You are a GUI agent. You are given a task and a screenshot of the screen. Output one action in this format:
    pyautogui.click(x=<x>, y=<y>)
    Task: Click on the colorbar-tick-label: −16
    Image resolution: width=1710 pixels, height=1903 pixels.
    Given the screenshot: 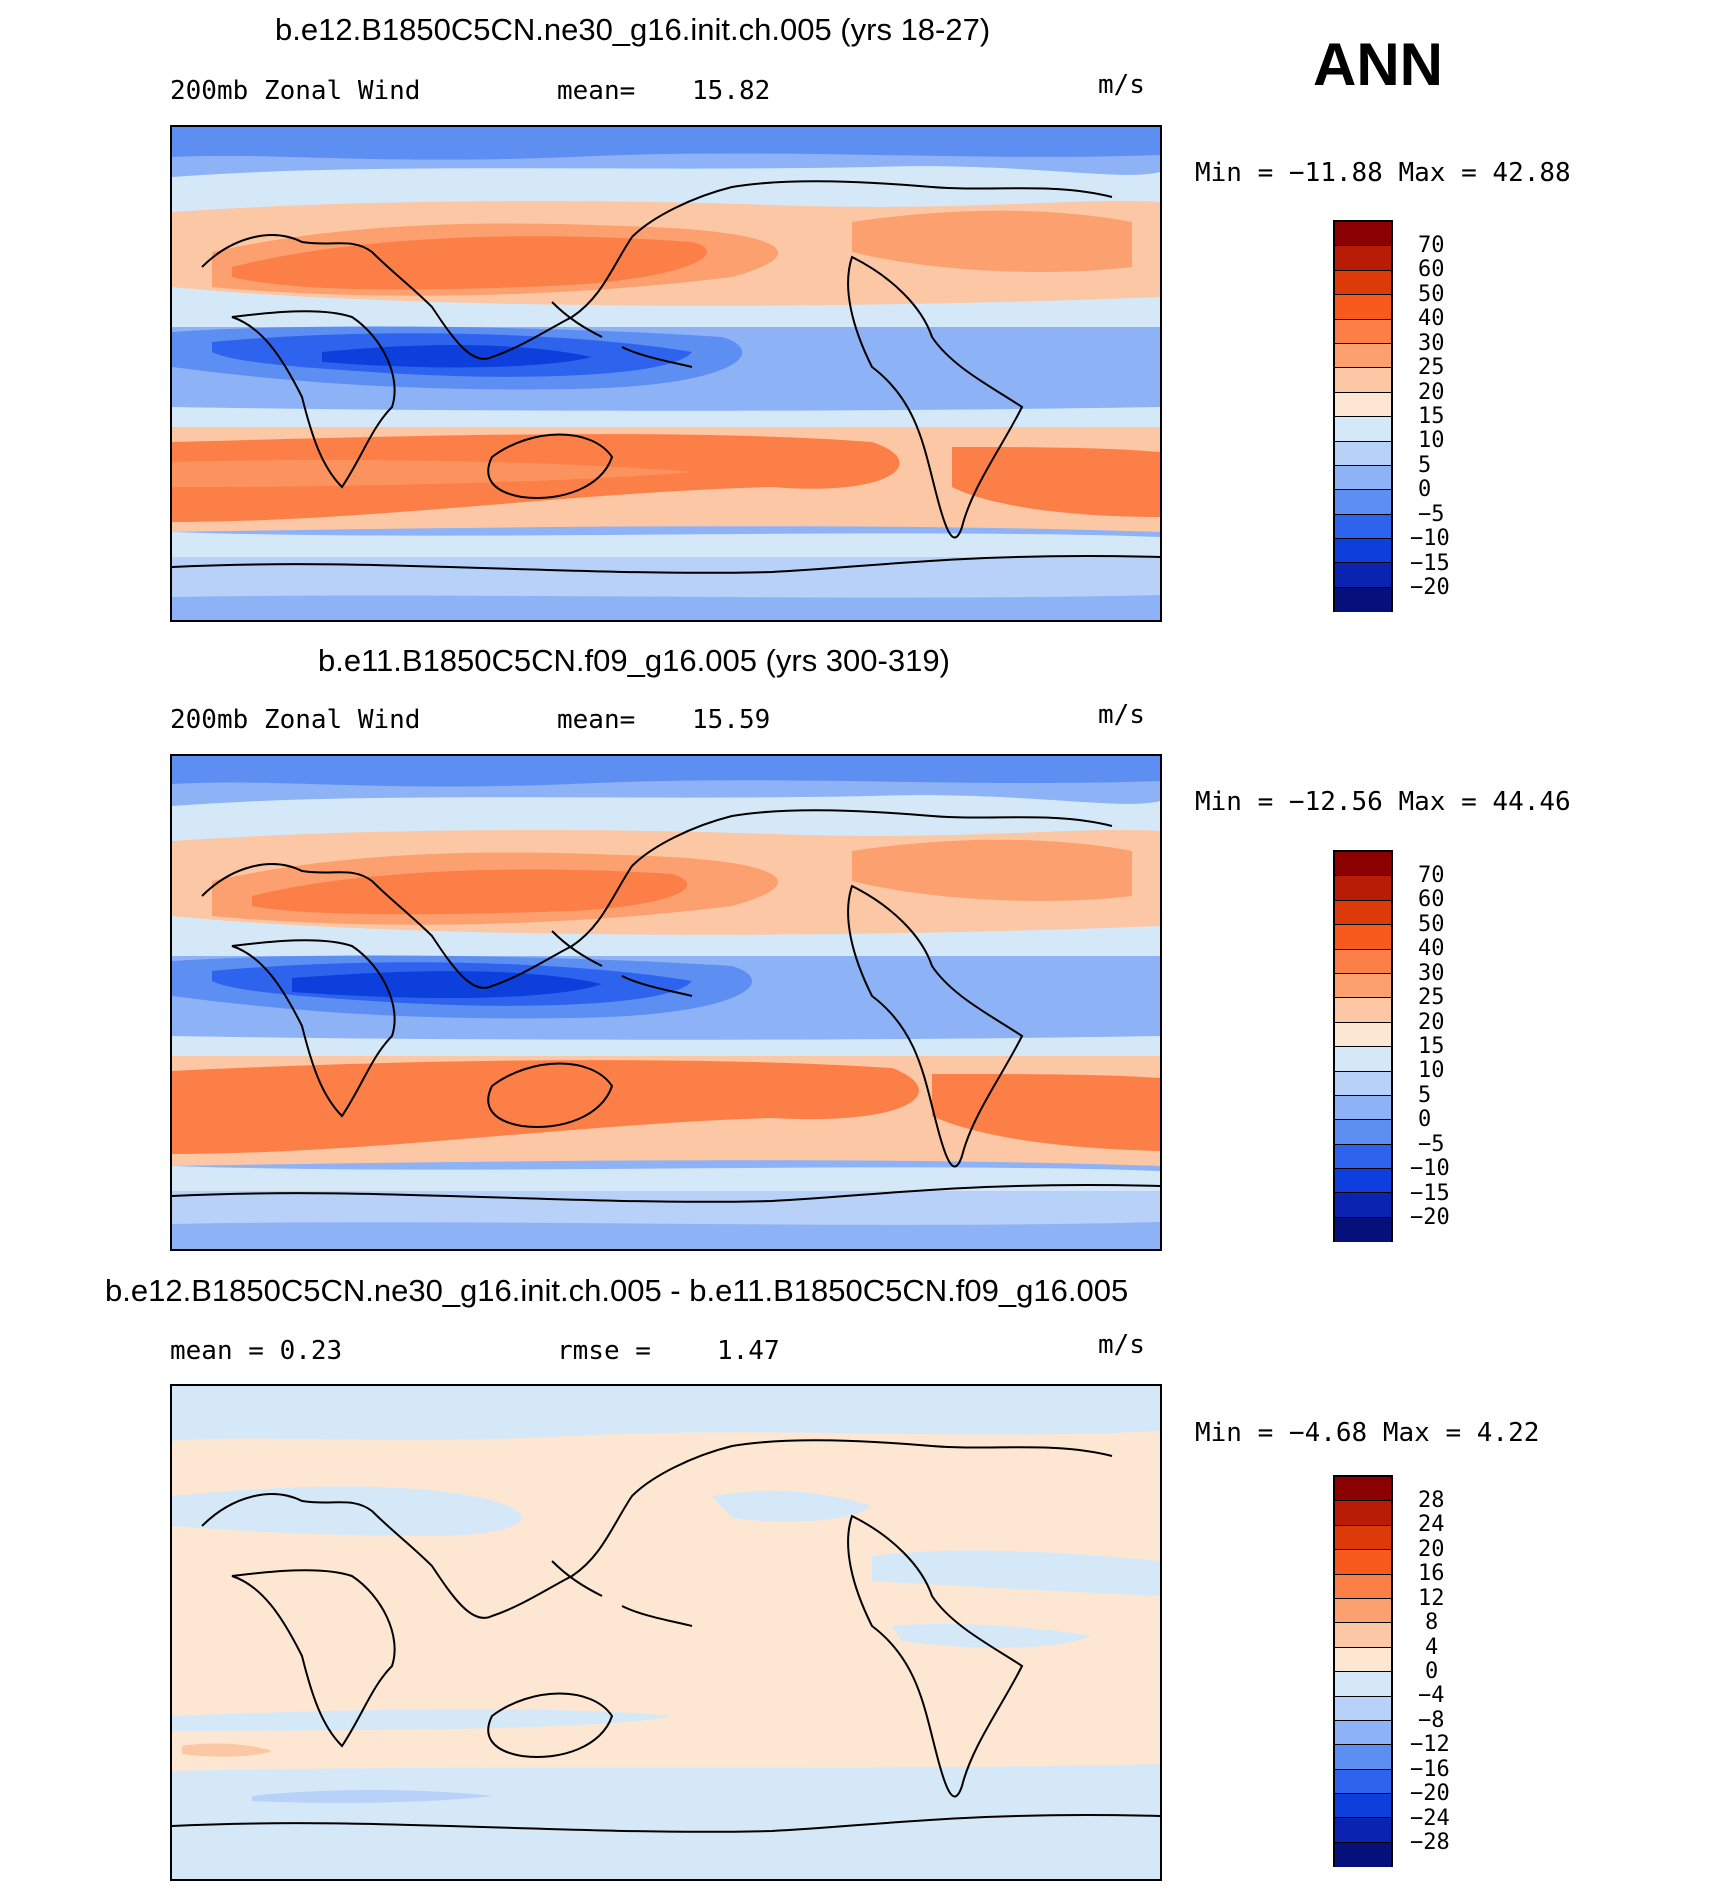 What is the action you would take?
    pyautogui.click(x=1430, y=1769)
    